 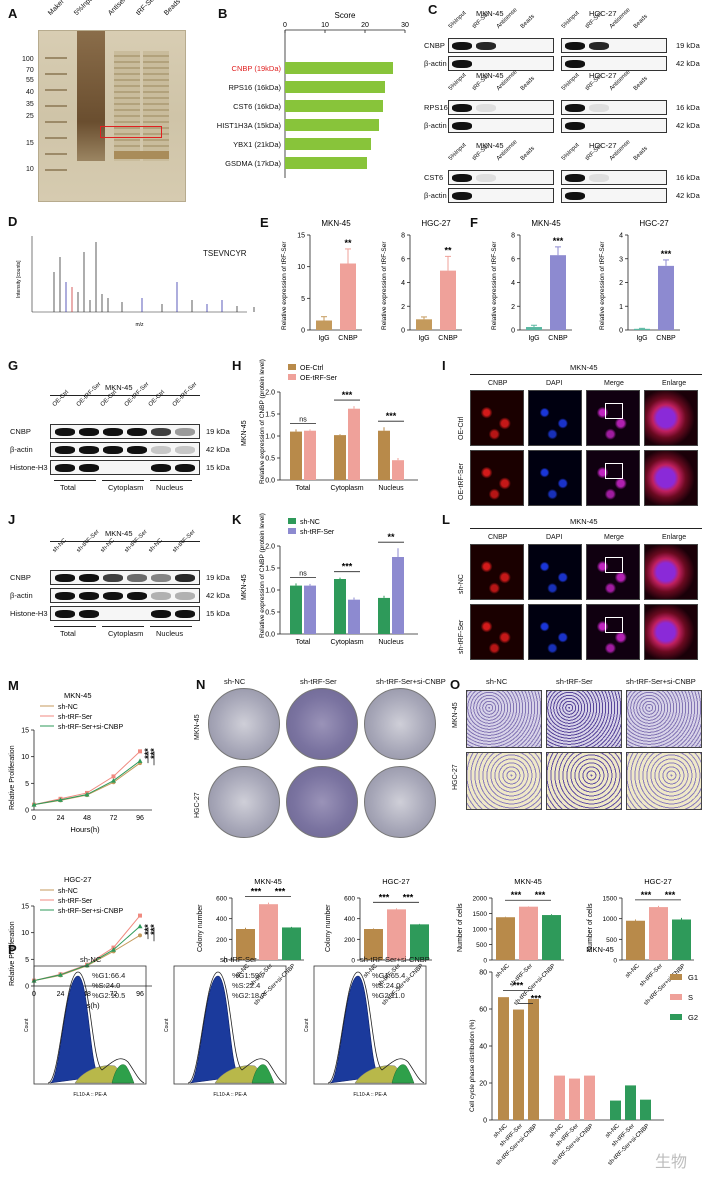 I want to click on chart-title: MKN-45, so click(x=600, y=949).